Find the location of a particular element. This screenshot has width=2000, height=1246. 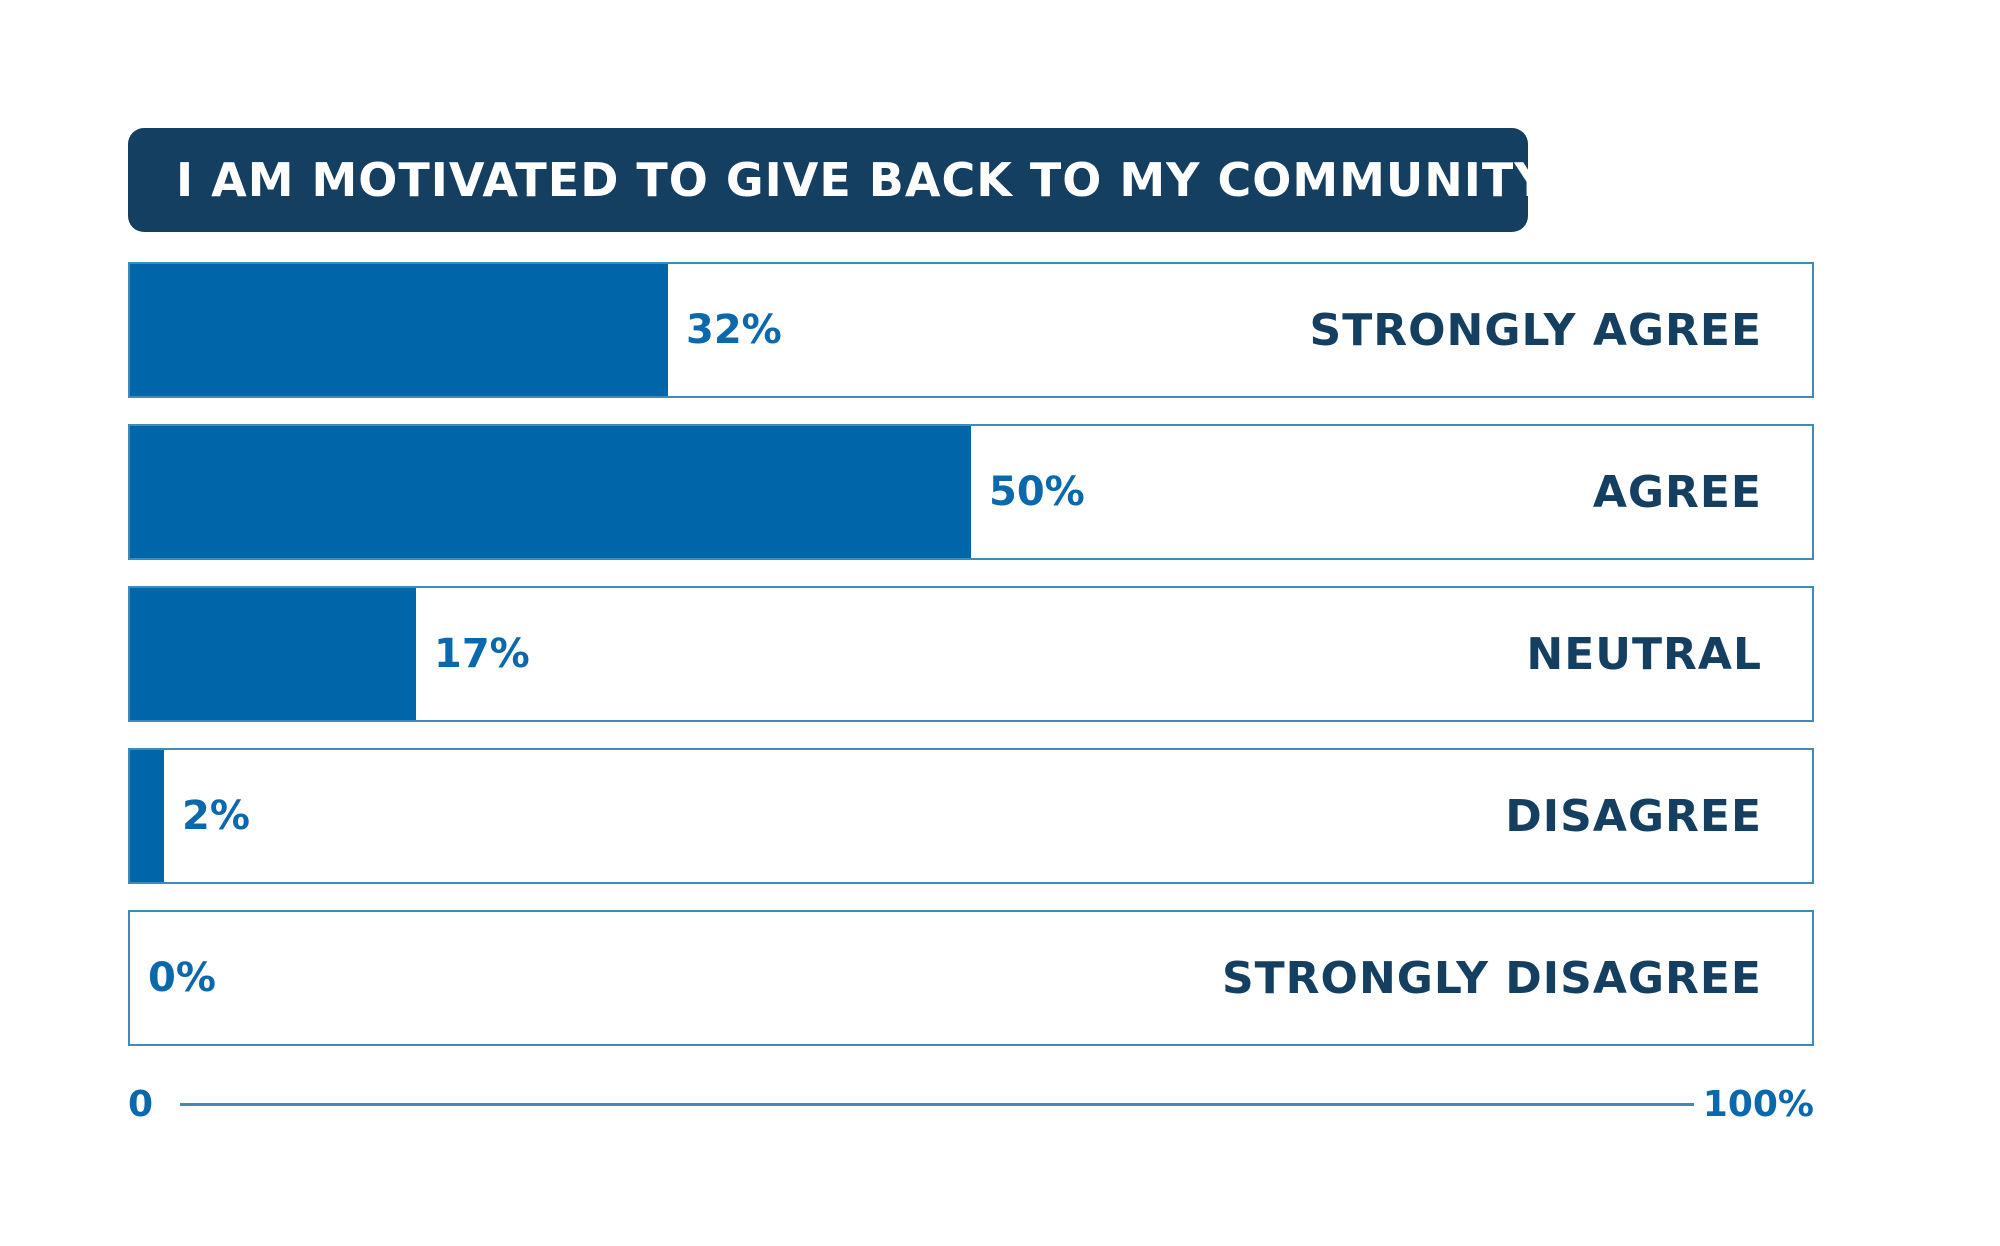

bar-row: 32% STRONGLY AGREE is located at coordinates (971, 330).